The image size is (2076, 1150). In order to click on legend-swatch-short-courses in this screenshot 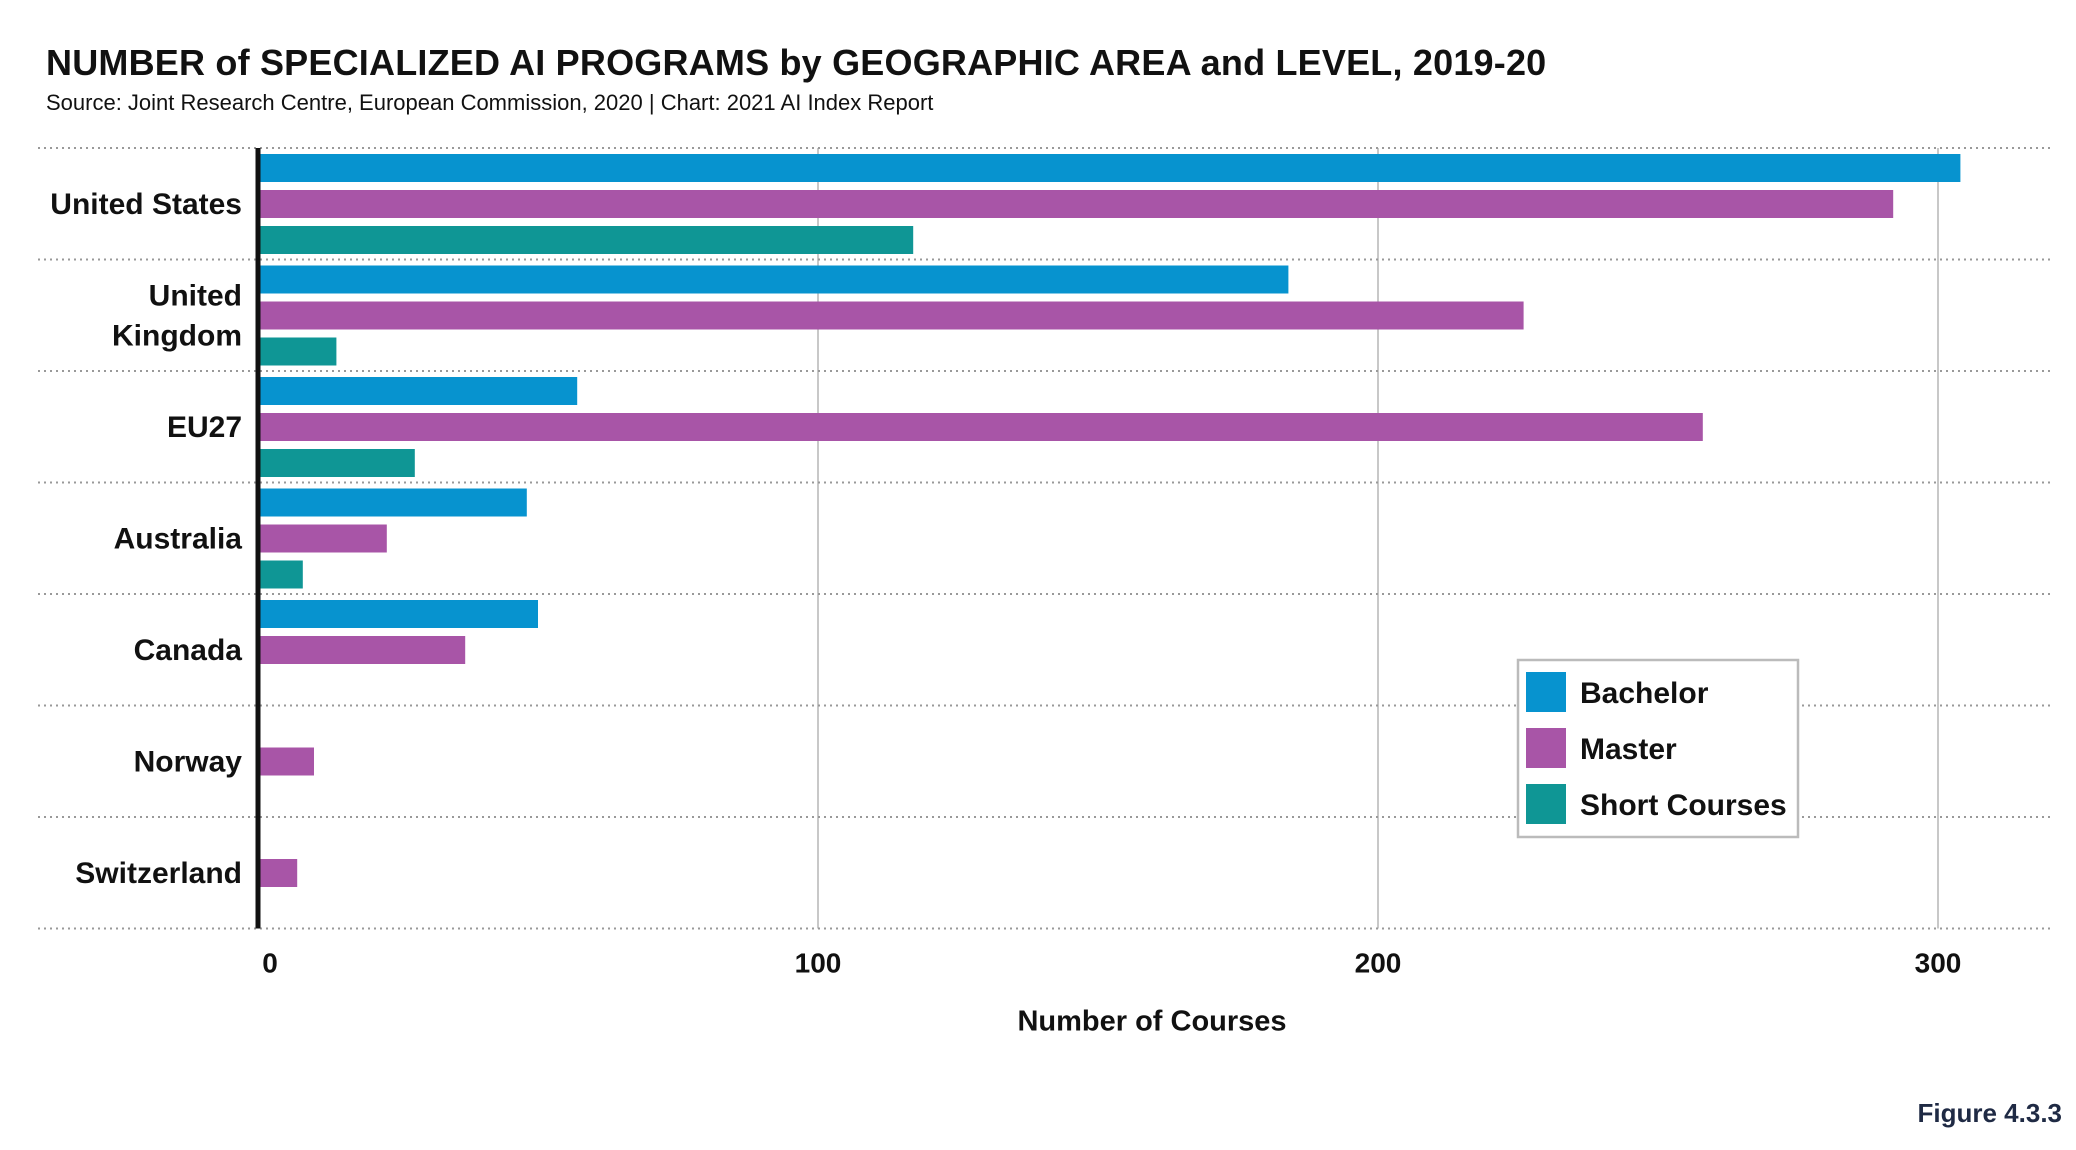, I will do `click(1546, 804)`.